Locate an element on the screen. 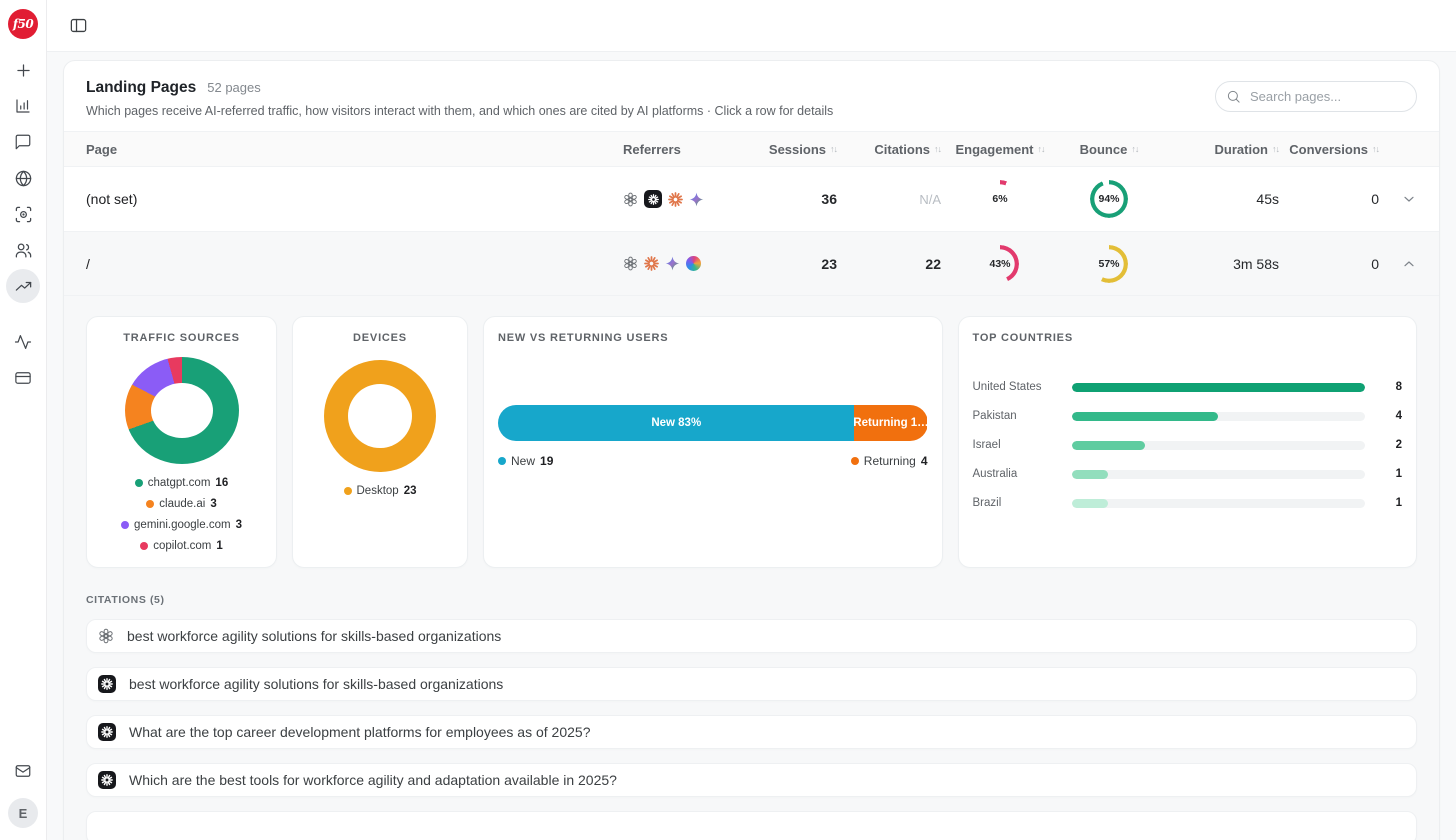 This screenshot has width=1456, height=840. sidebar-item-activity is located at coordinates (23, 342).